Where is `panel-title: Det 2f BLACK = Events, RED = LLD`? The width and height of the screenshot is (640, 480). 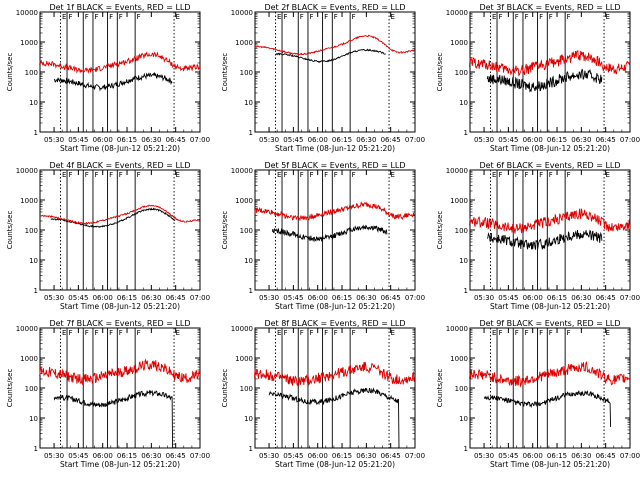 panel-title: Det 2f BLACK = Events, RED = LLD is located at coordinates (334, 7).